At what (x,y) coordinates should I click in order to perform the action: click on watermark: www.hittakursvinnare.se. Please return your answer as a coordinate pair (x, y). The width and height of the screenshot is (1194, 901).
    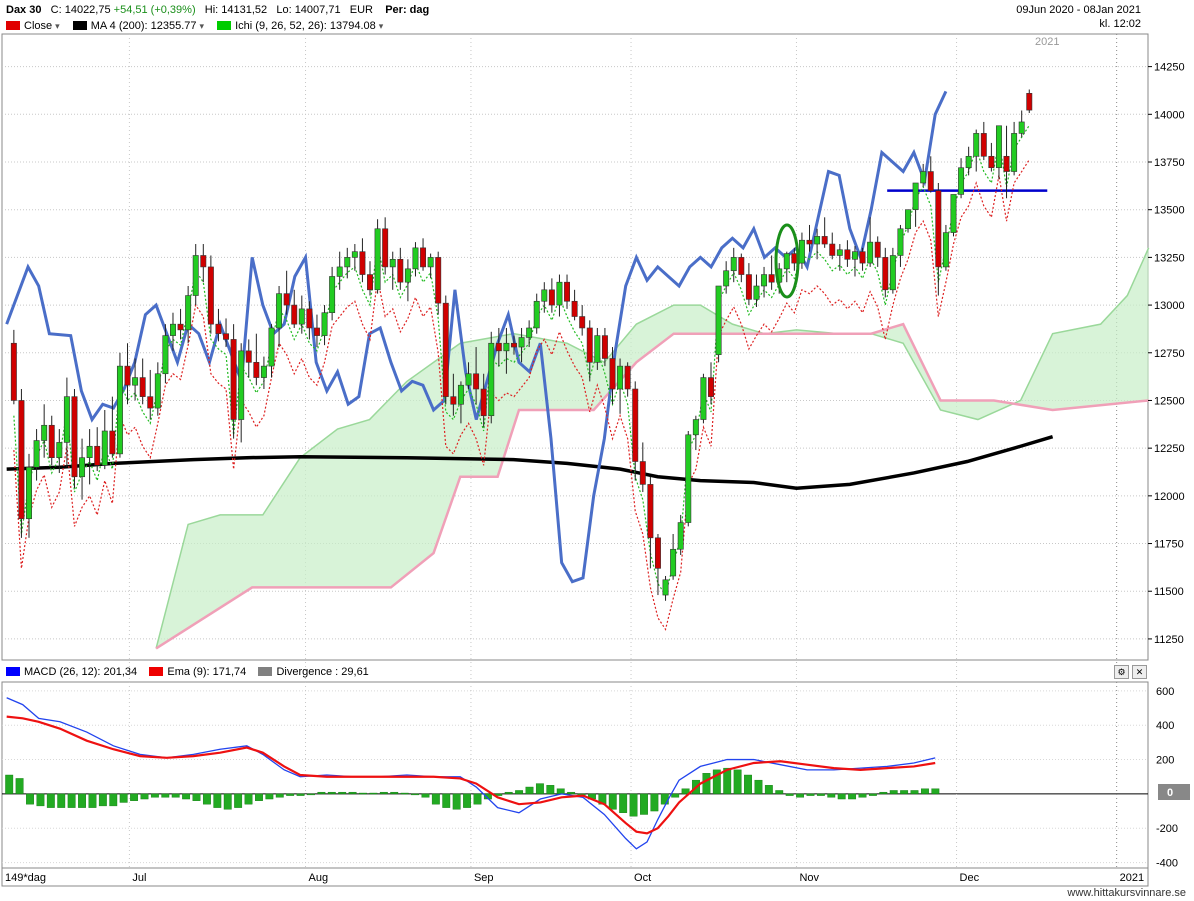
    Looking at the image, I should click on (1126, 893).